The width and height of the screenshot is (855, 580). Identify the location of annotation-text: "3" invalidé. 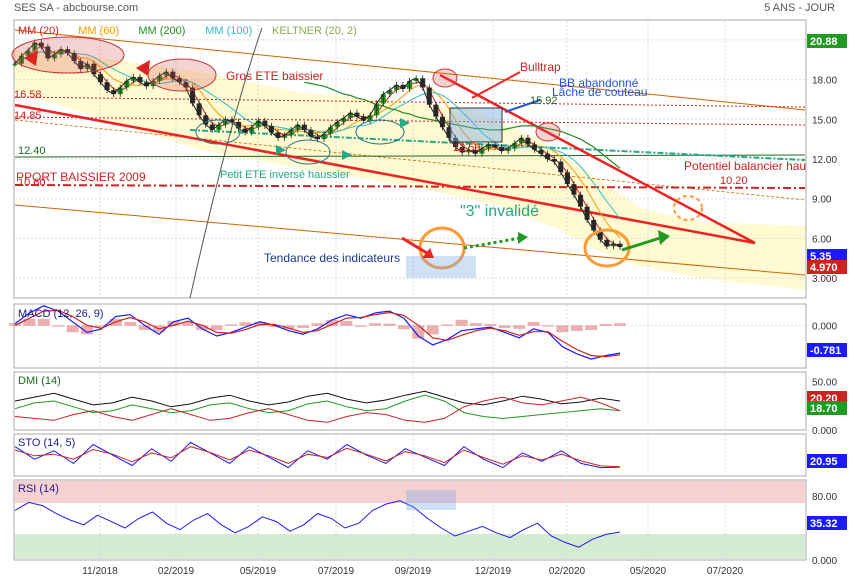
(499, 211).